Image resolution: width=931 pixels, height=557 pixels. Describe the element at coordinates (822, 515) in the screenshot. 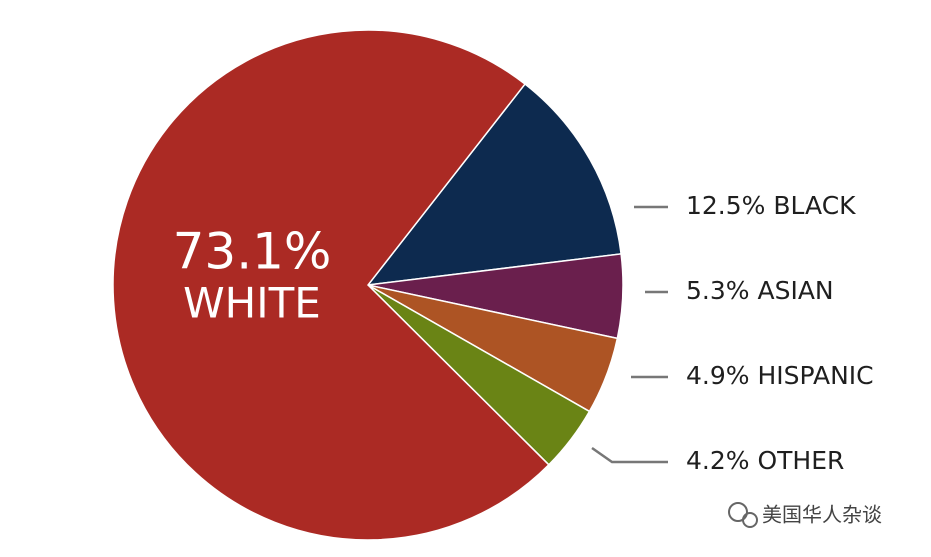

I see `watermark-text: 美国华人杂谈` at that location.